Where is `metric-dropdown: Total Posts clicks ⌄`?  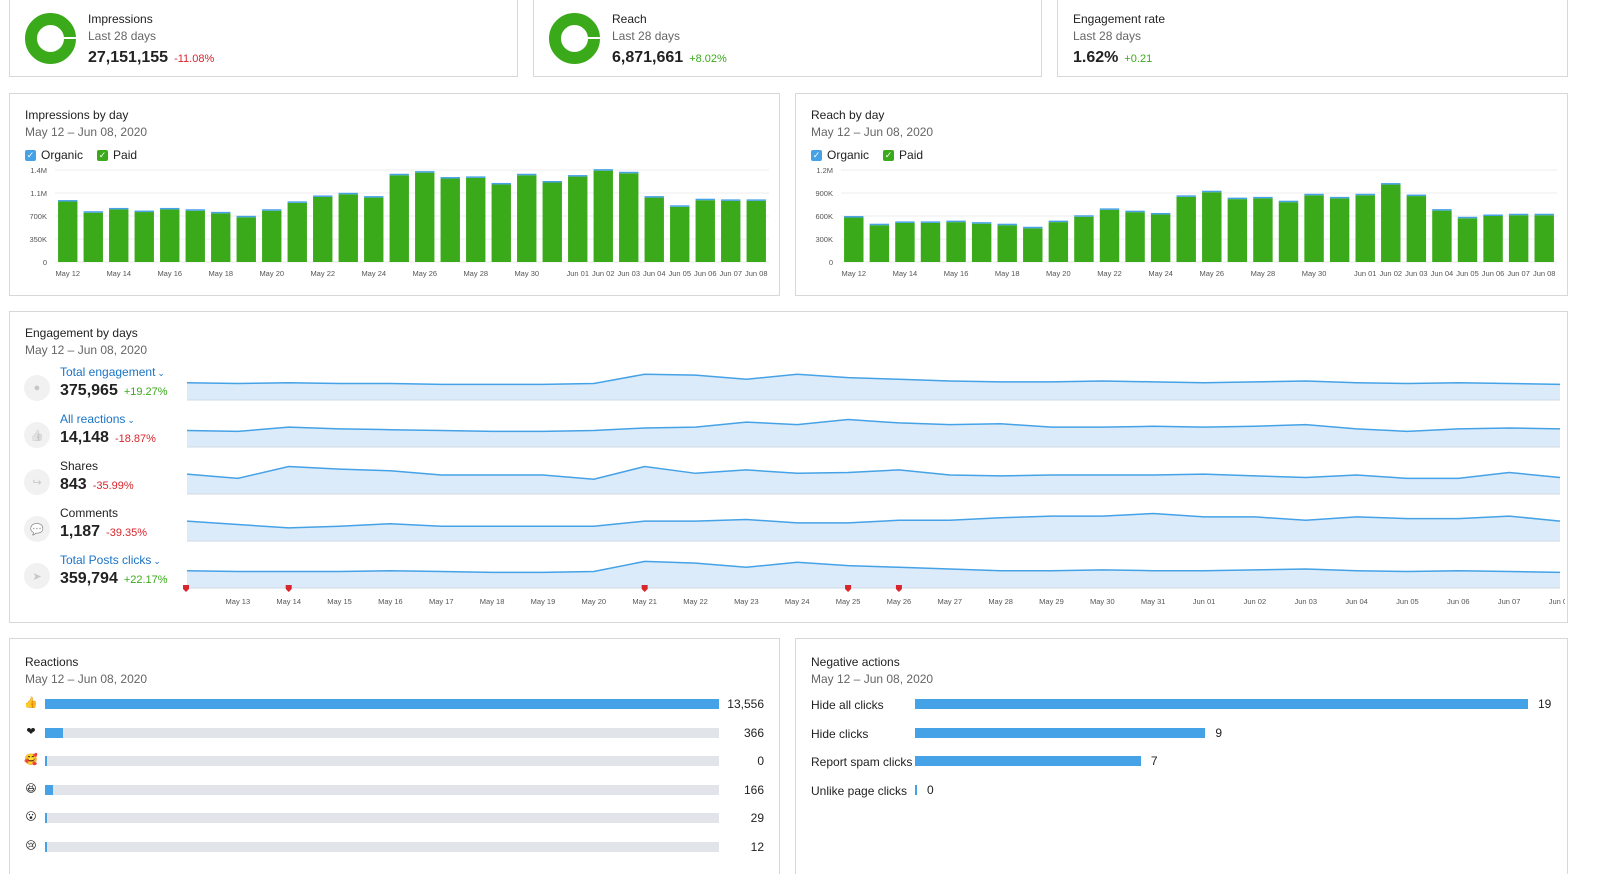 metric-dropdown: Total Posts clicks ⌄ is located at coordinates (110, 560).